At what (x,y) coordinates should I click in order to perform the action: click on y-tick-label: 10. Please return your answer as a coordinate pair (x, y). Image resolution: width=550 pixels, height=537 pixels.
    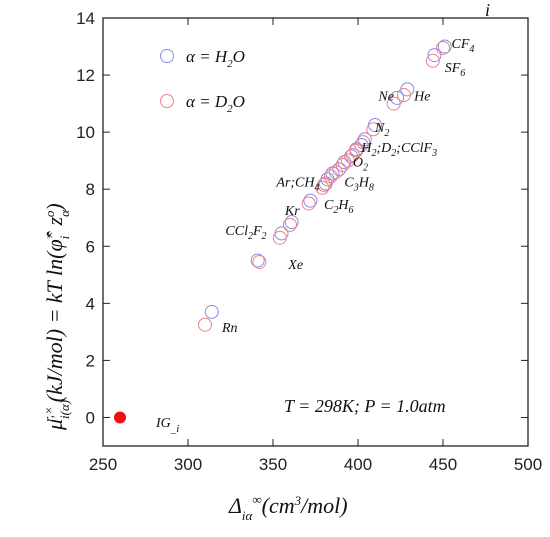
    Looking at the image, I should click on (85, 132).